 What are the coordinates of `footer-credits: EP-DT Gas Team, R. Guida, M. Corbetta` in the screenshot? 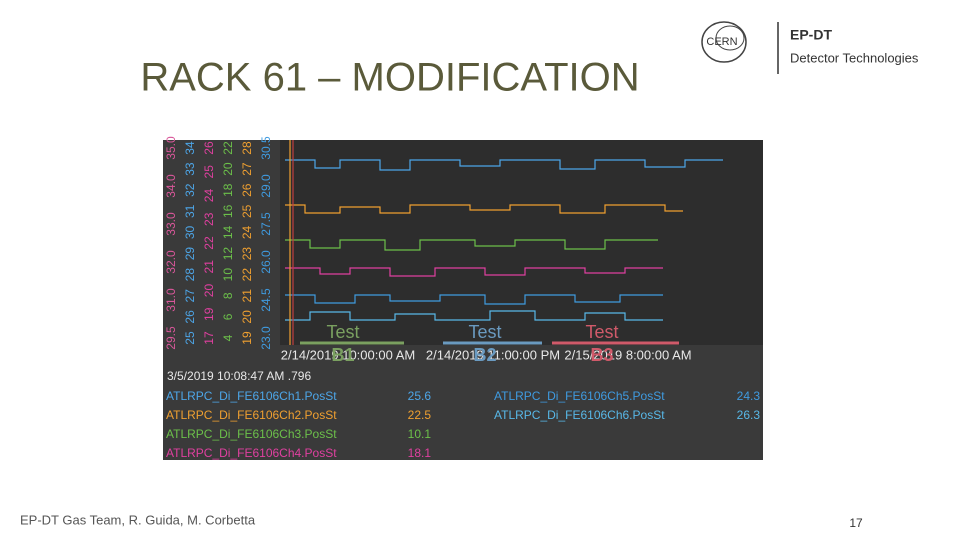 It's located at (138, 519).